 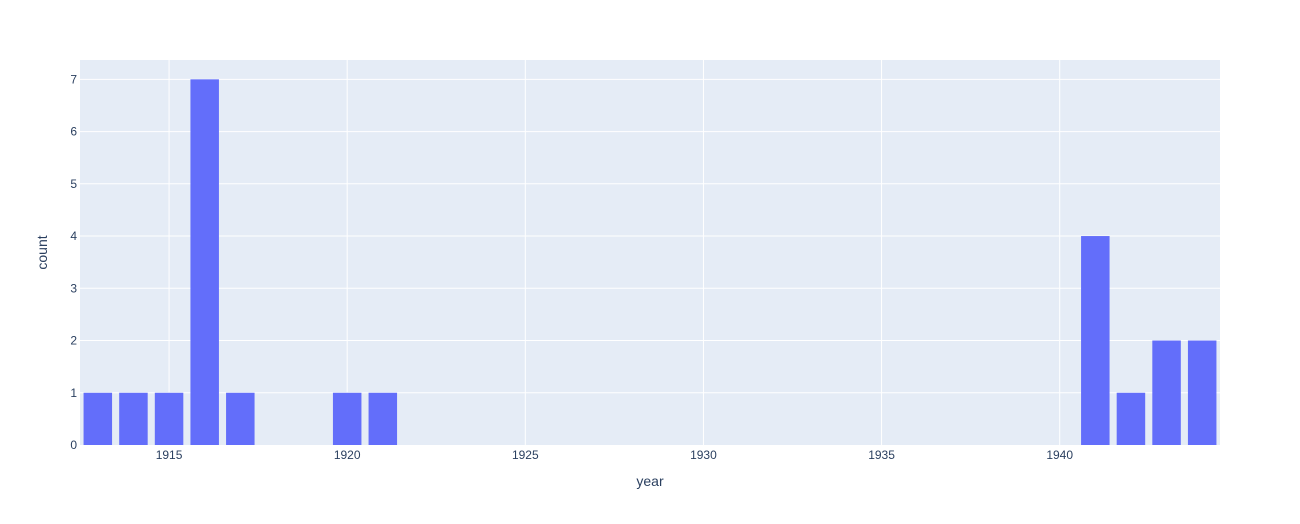 I want to click on bar-1944, so click(x=1202, y=392).